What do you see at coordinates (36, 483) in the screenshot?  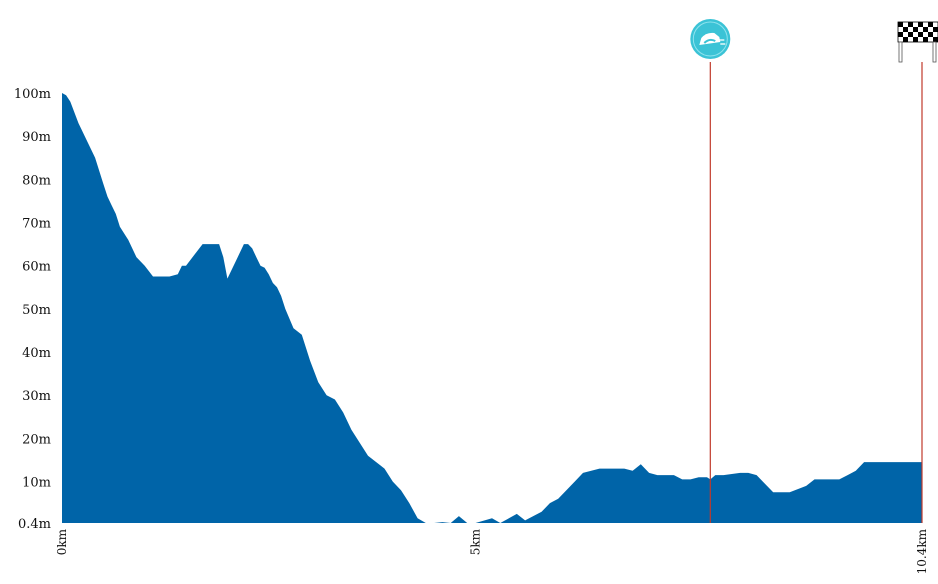 I see `y-tick-label: 10m` at bounding box center [36, 483].